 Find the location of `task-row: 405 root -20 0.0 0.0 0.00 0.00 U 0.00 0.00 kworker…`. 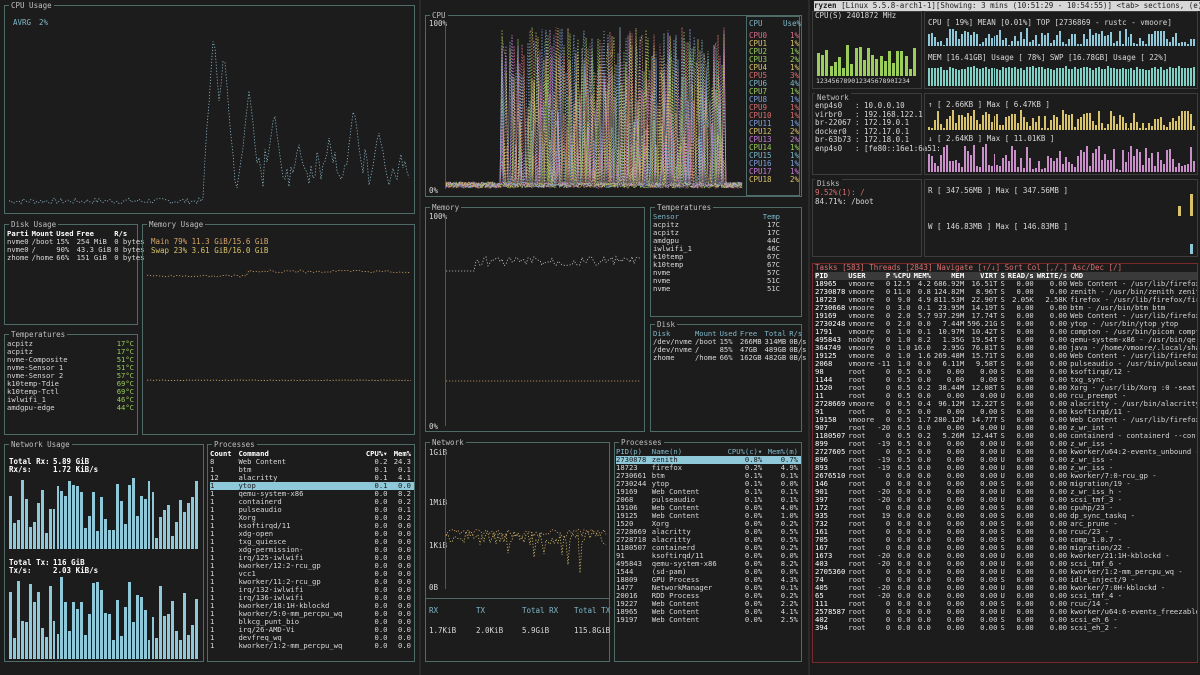

task-row: 405 root -20 0.0 0.0 0.00 0.00 U 0.00 0.00 kworker… is located at coordinates (1006, 588).